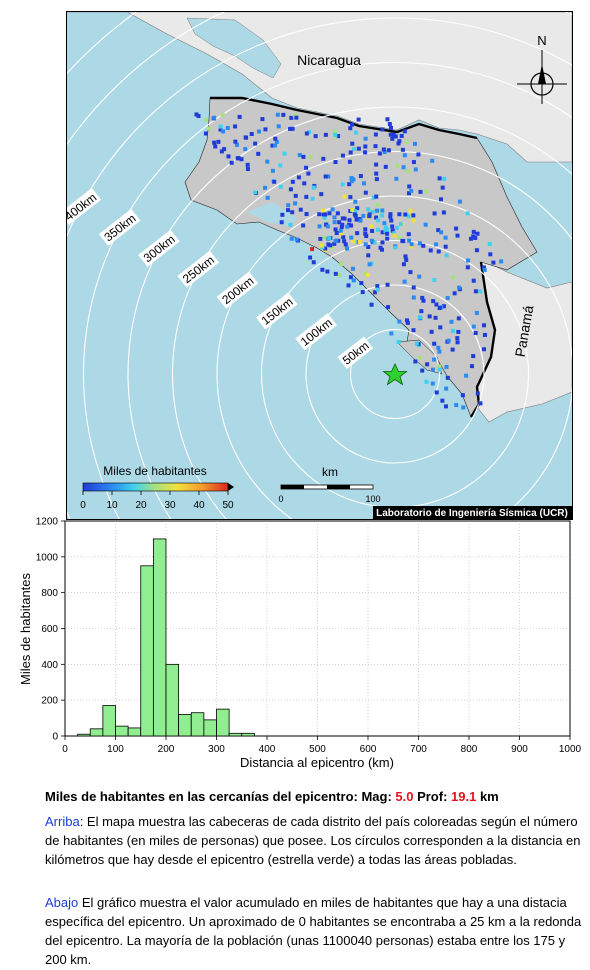 This screenshot has height=970, width=590. I want to click on ring-label: 250km, so click(198, 269).